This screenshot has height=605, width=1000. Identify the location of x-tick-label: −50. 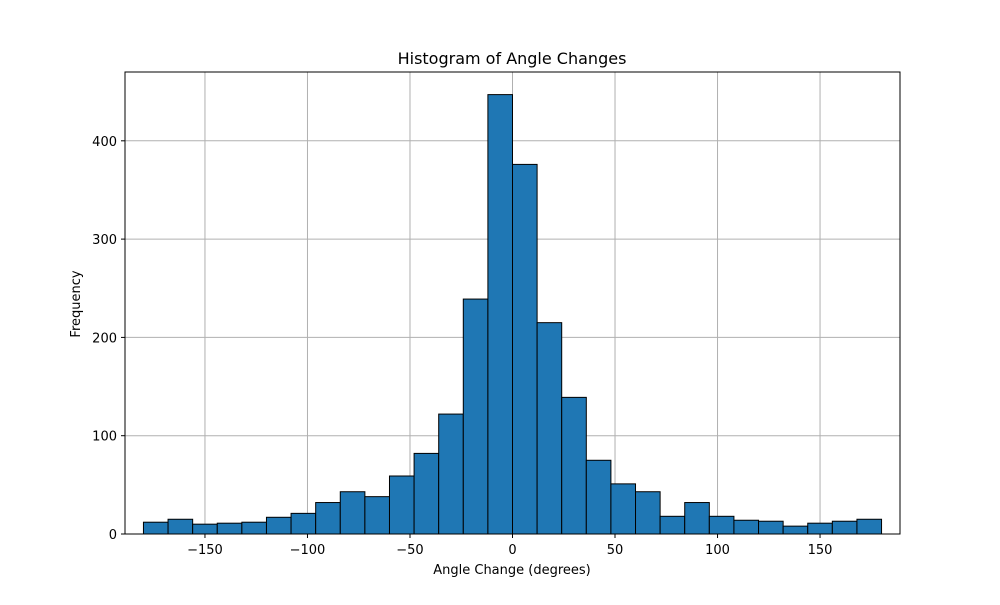
(409, 550).